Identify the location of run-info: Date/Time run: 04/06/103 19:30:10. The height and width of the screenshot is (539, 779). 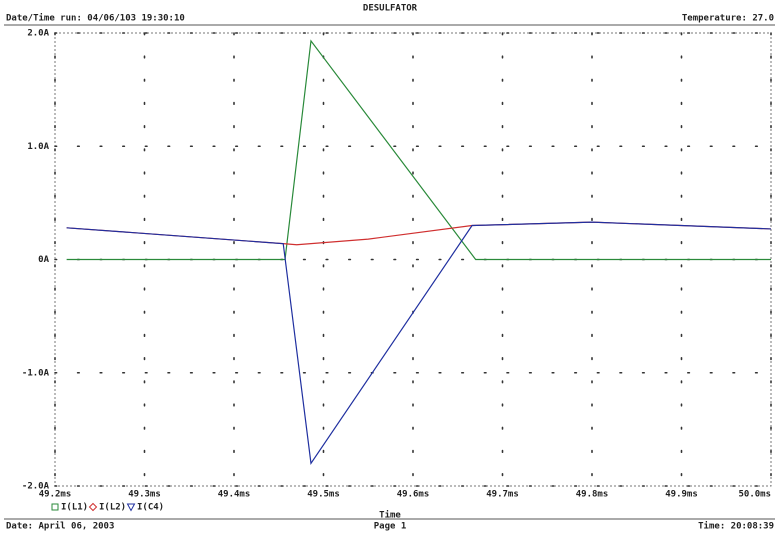
(95, 18).